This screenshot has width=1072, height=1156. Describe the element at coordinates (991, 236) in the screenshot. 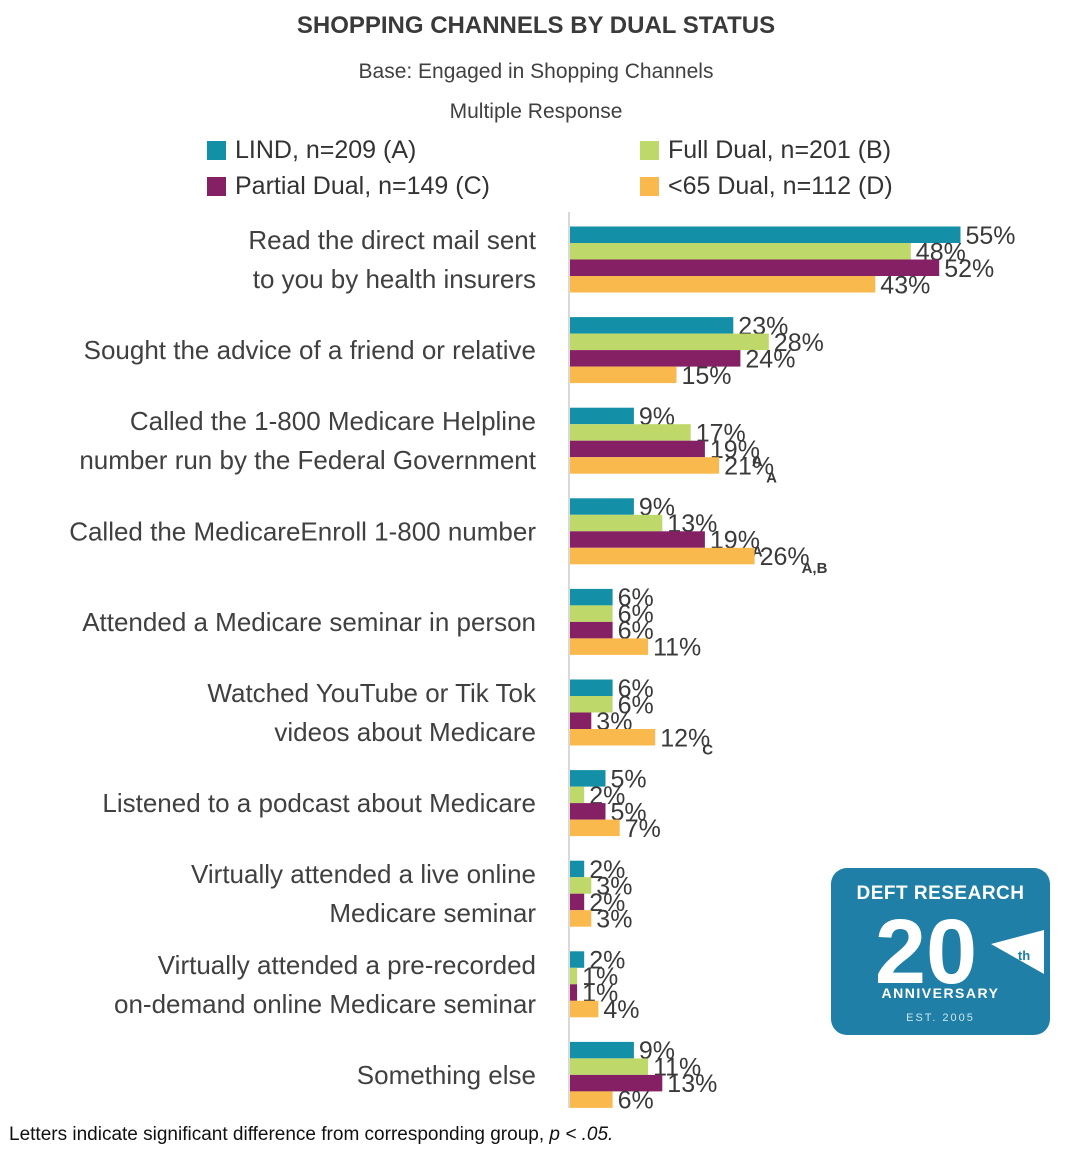

I see `data-label: 55%` at that location.